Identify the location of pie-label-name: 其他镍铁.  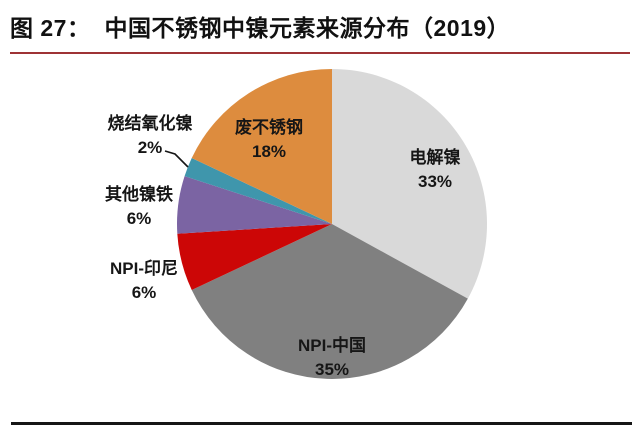
(139, 194).